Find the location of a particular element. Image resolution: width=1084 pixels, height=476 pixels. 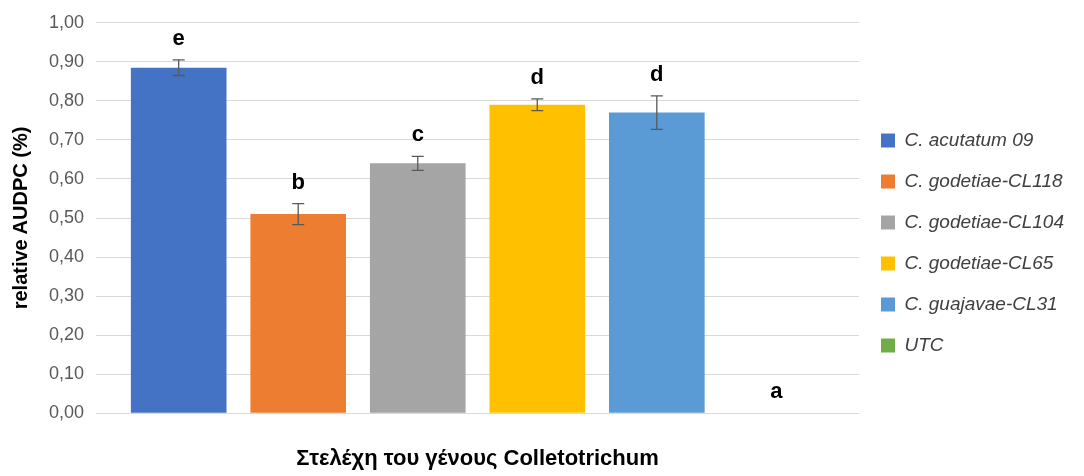

legend-label: C. acutatum 09 is located at coordinates (969, 139).